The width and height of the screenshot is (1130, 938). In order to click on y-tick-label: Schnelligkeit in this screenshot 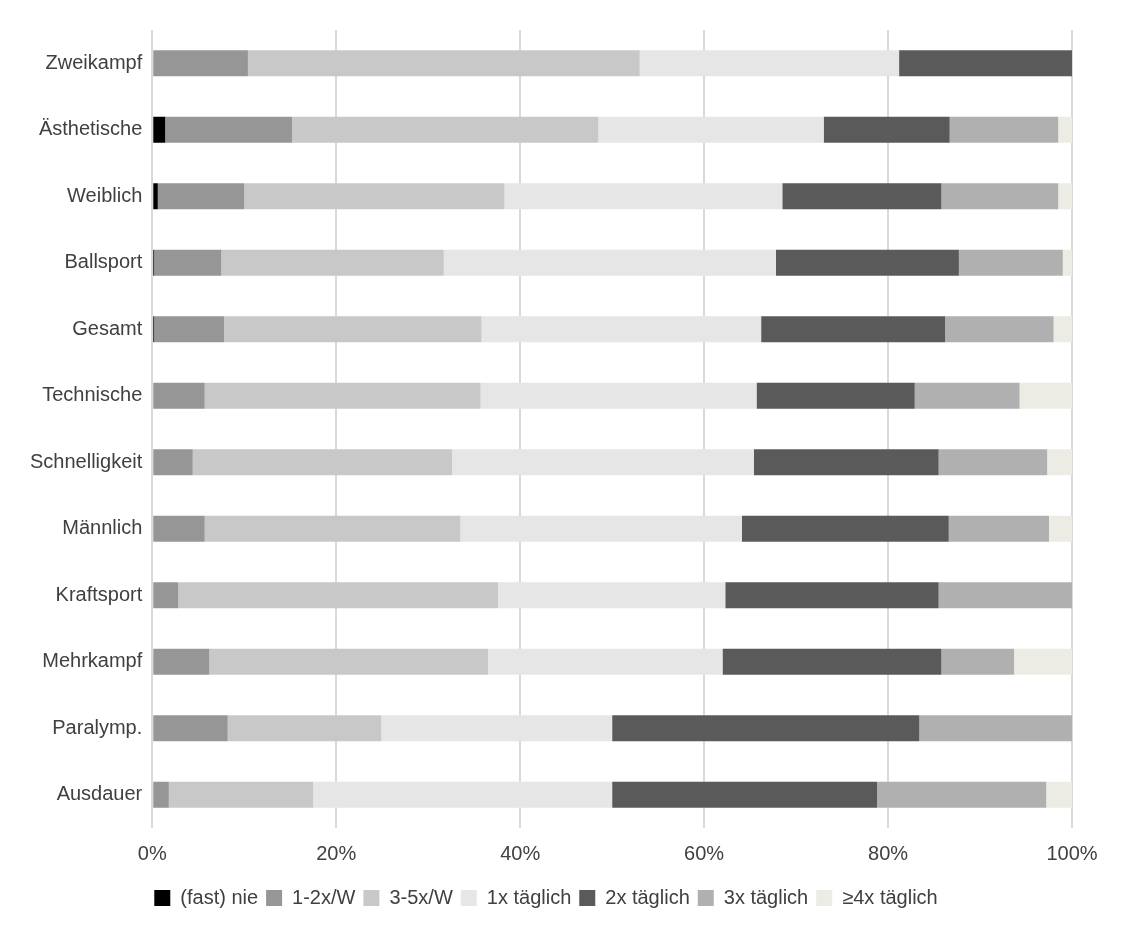, I will do `click(86, 460)`.